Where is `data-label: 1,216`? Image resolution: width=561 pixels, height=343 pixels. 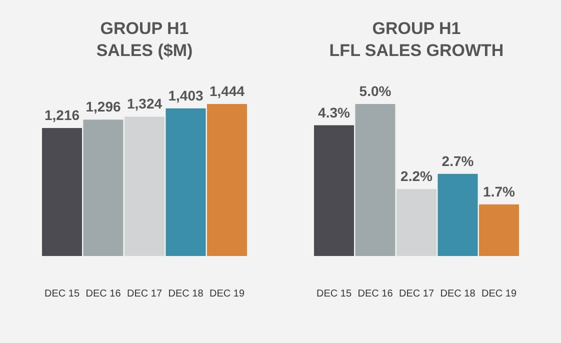 data-label: 1,216 is located at coordinates (62, 115).